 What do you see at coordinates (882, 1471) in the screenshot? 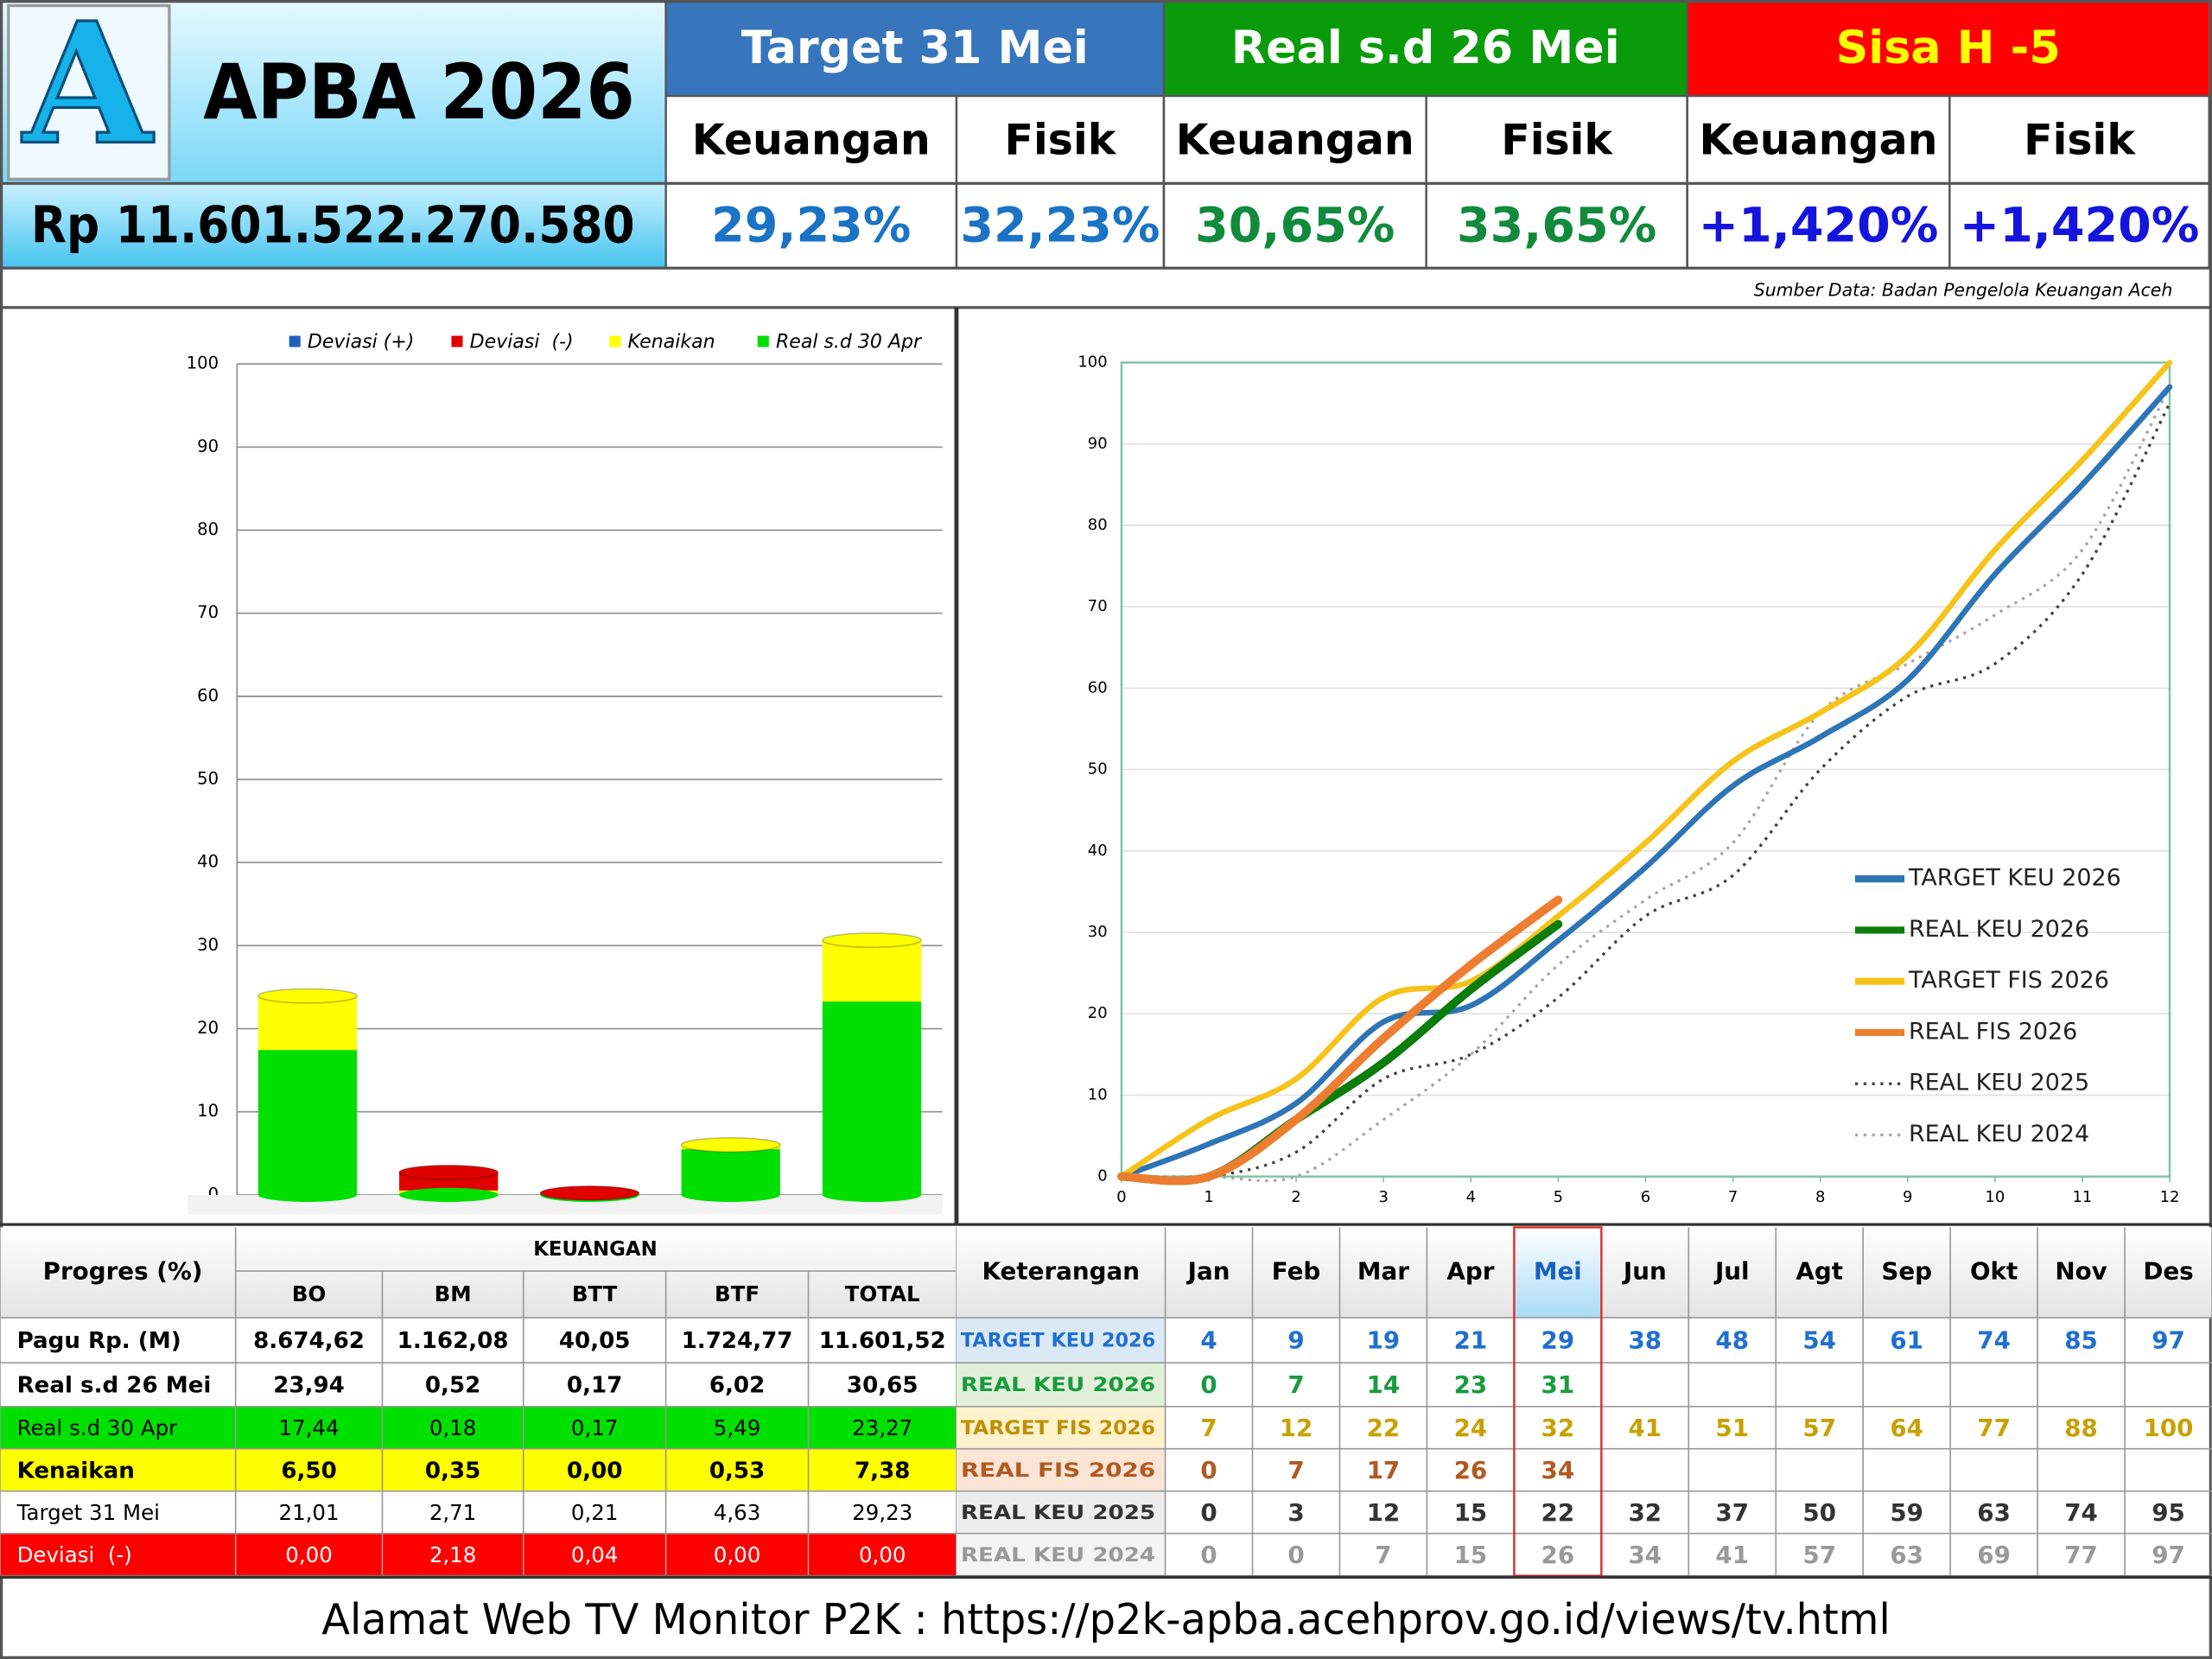
I see `cell: 7,38` at bounding box center [882, 1471].